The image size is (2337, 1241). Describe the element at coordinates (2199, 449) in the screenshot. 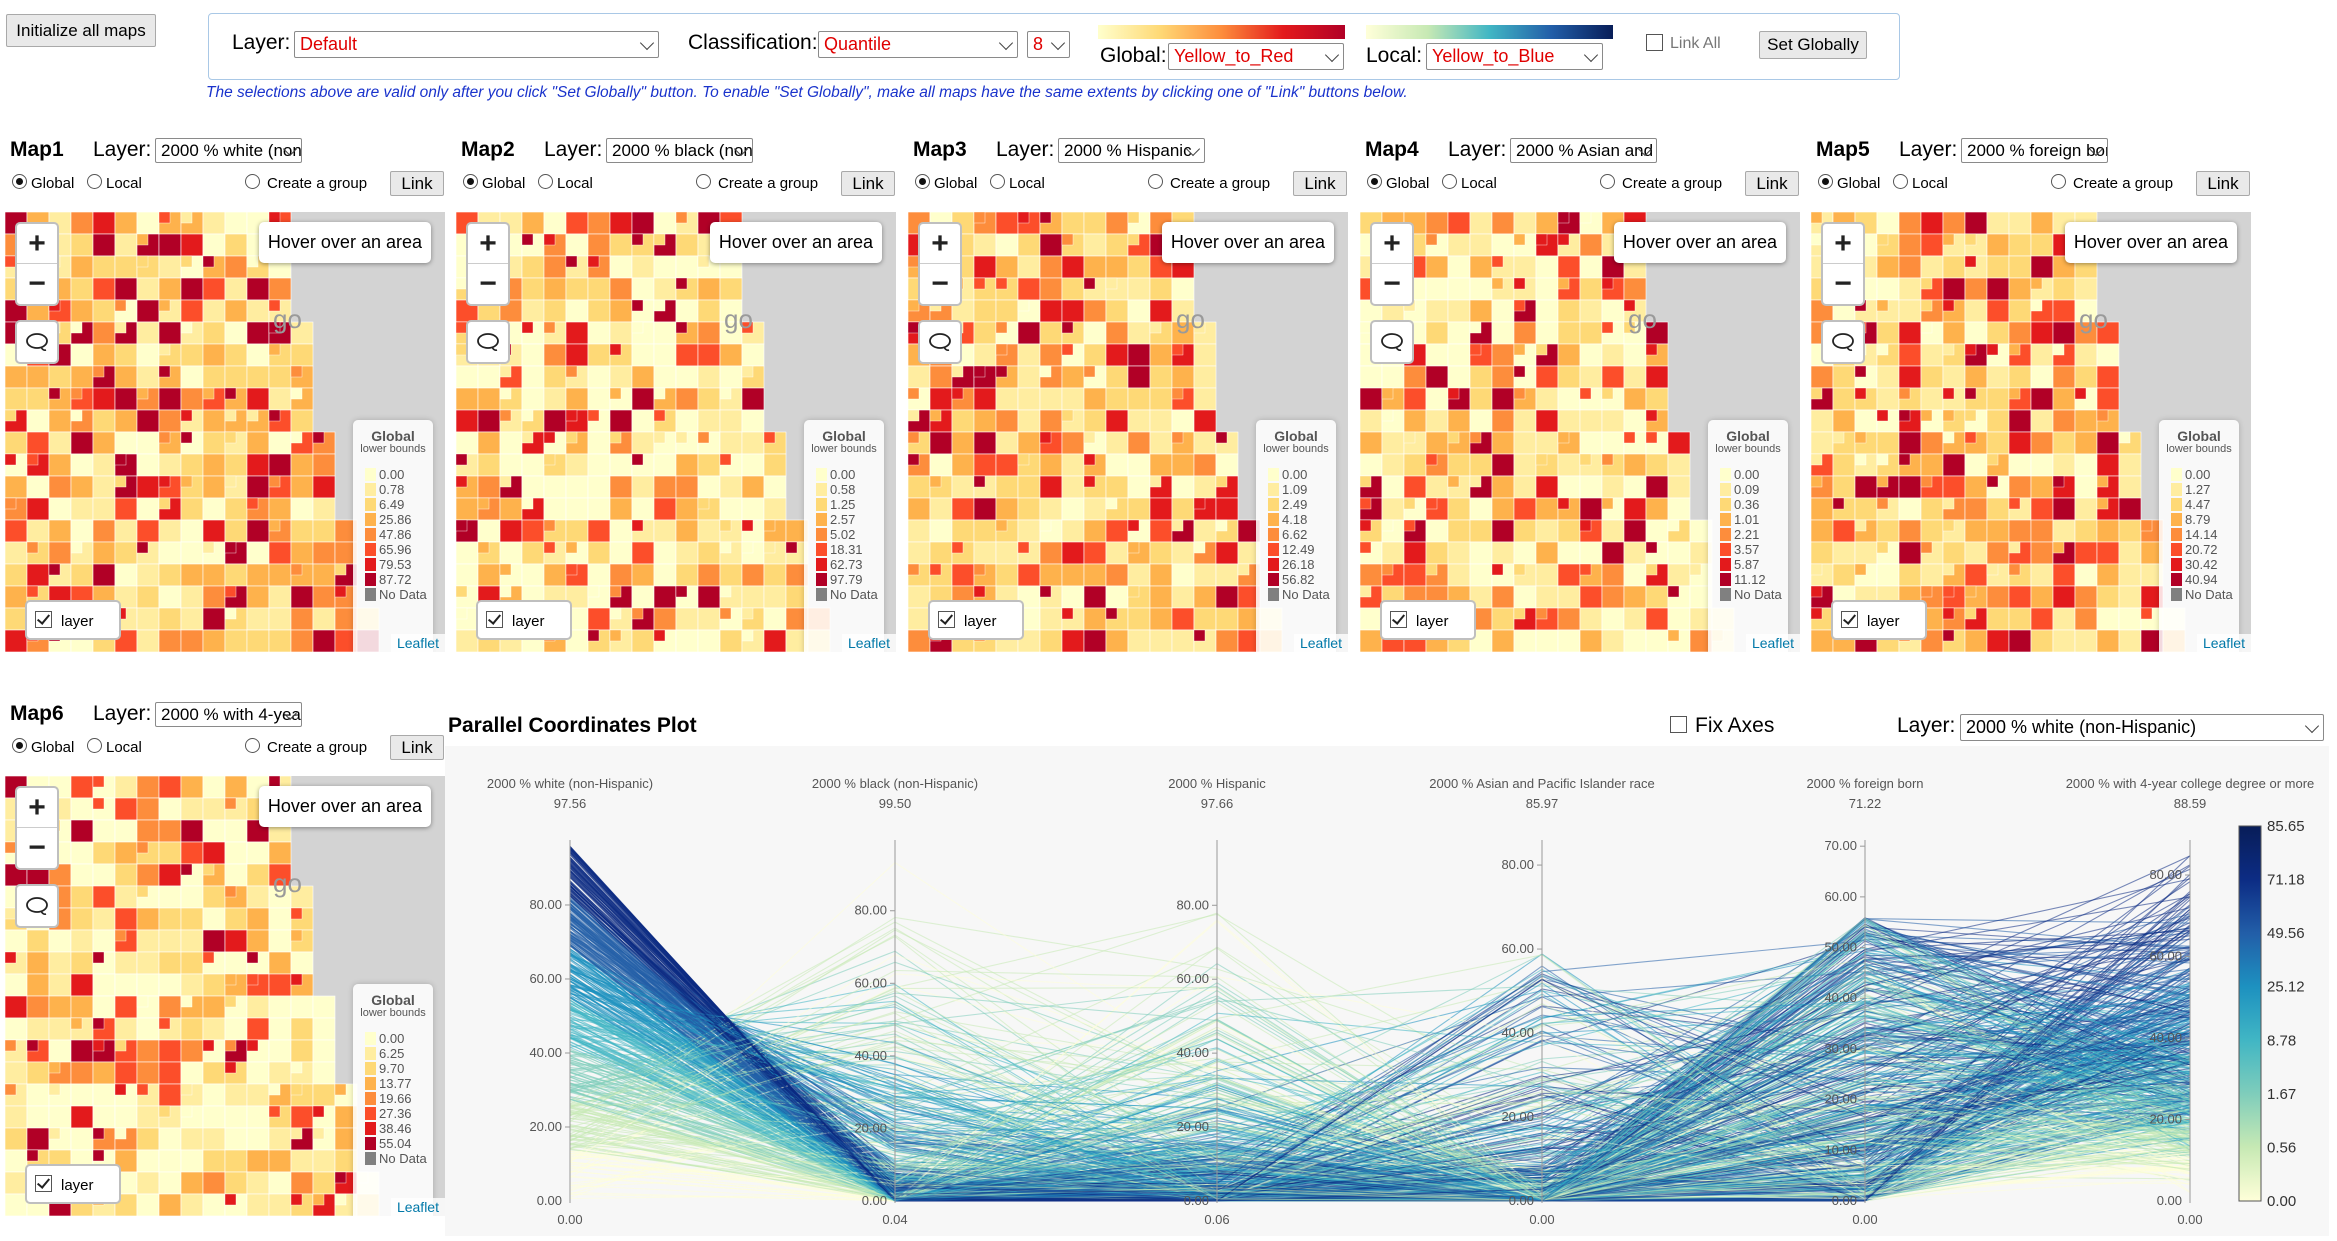

I see `legend-subtitle: lower bounds` at that location.